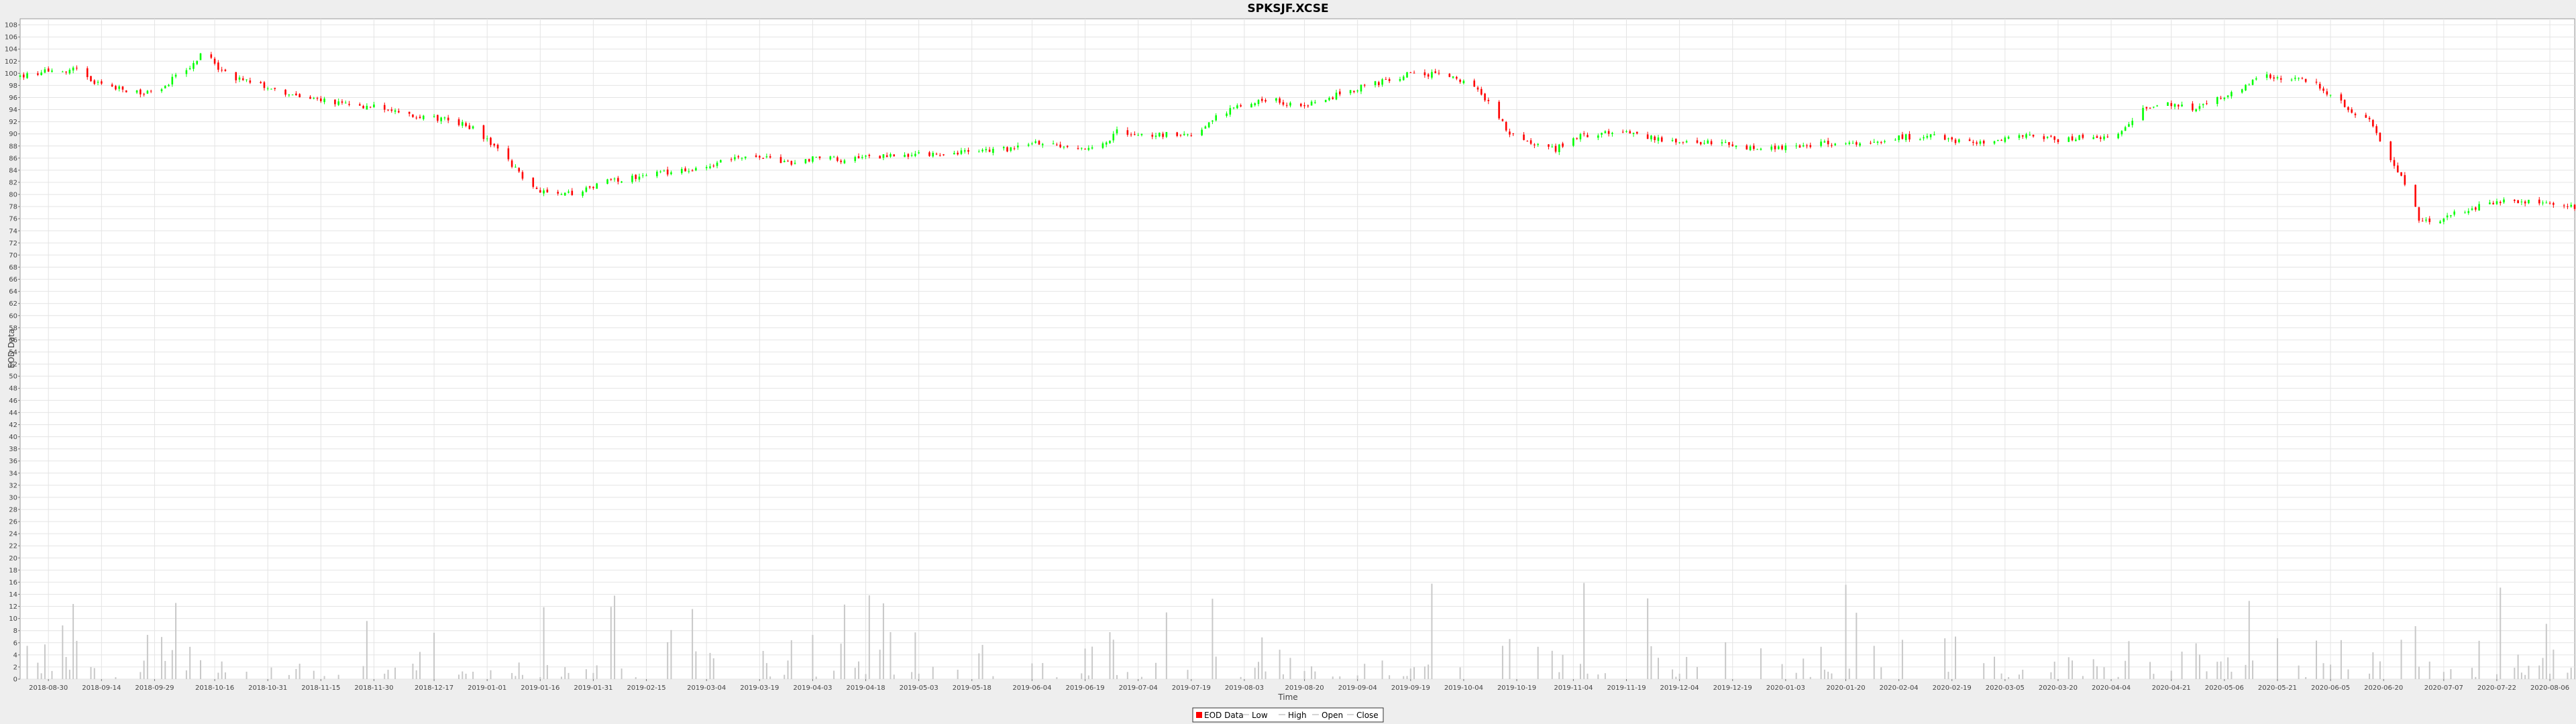 The image size is (2576, 724). I want to click on x-tick-label: 2020-05-06, so click(2224, 688).